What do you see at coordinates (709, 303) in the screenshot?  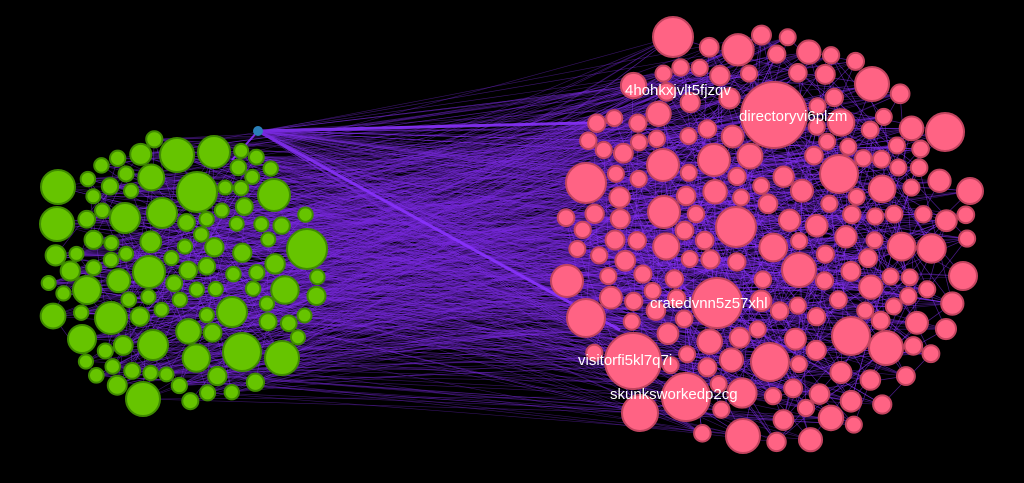 I see `node-label: cratedvnn5z57xhl` at bounding box center [709, 303].